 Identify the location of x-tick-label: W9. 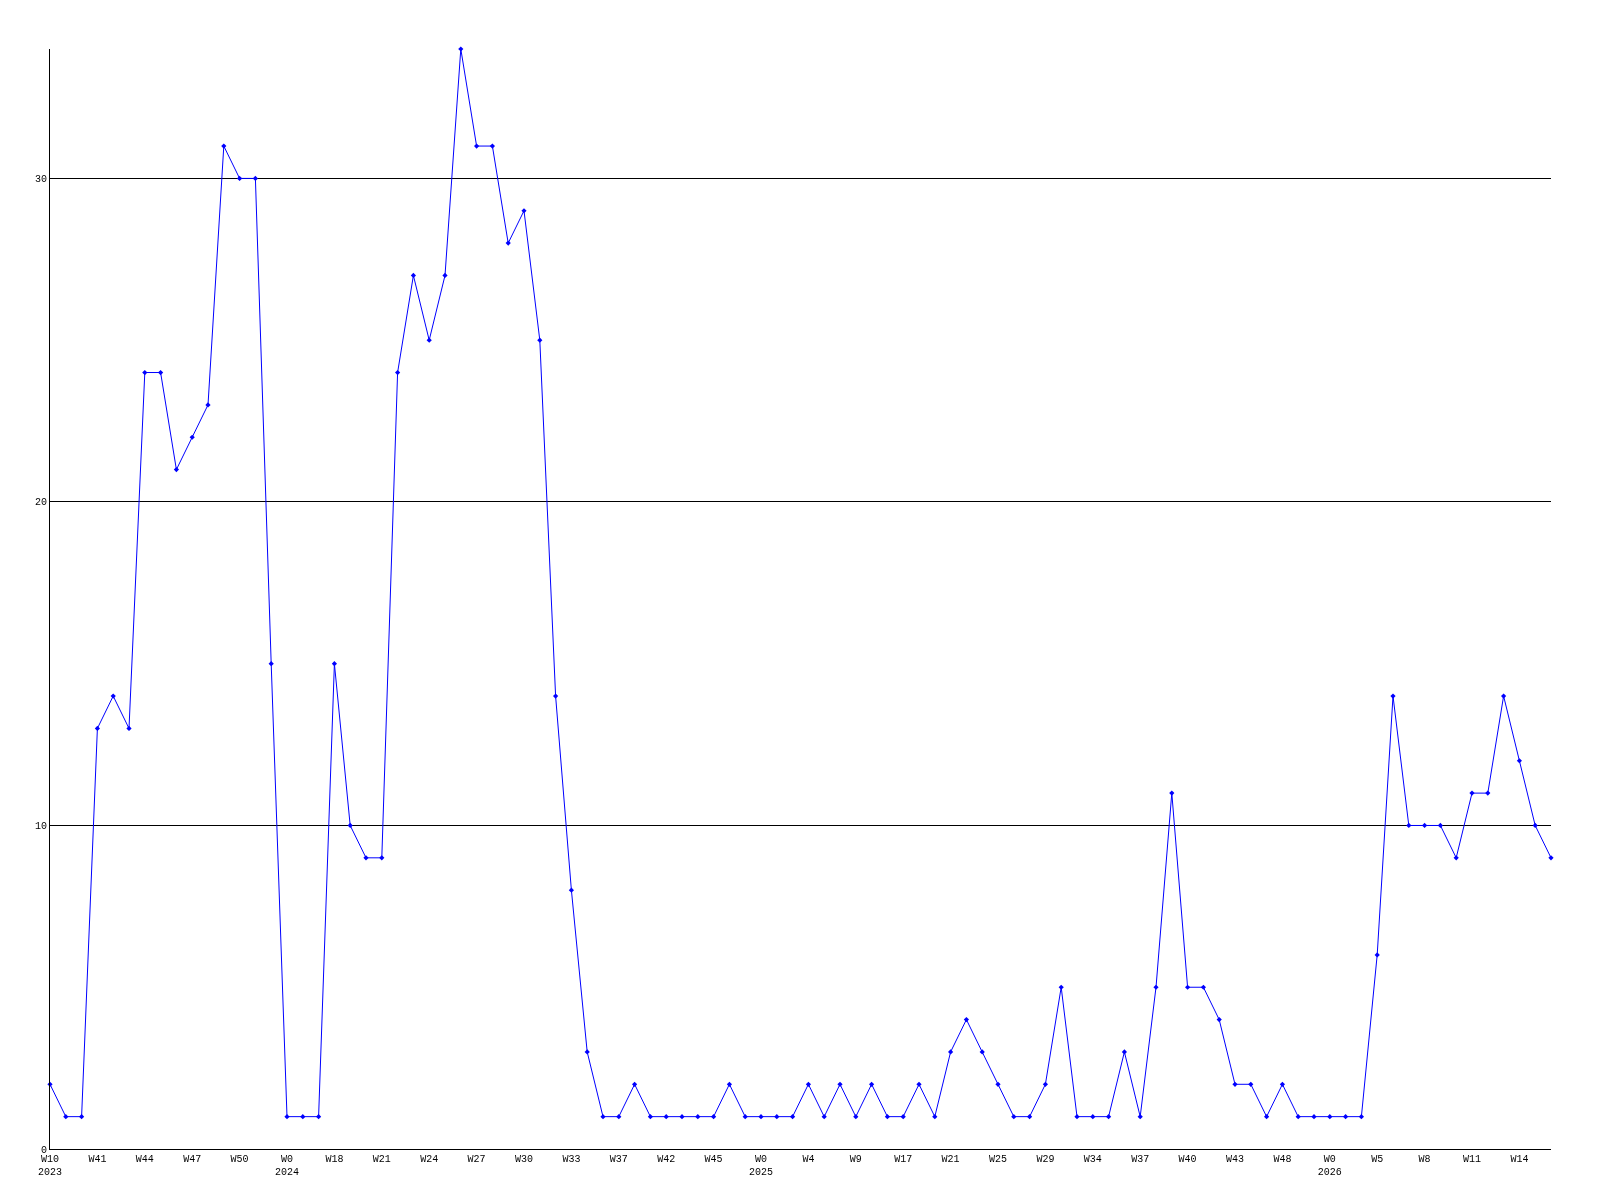
(855, 1159).